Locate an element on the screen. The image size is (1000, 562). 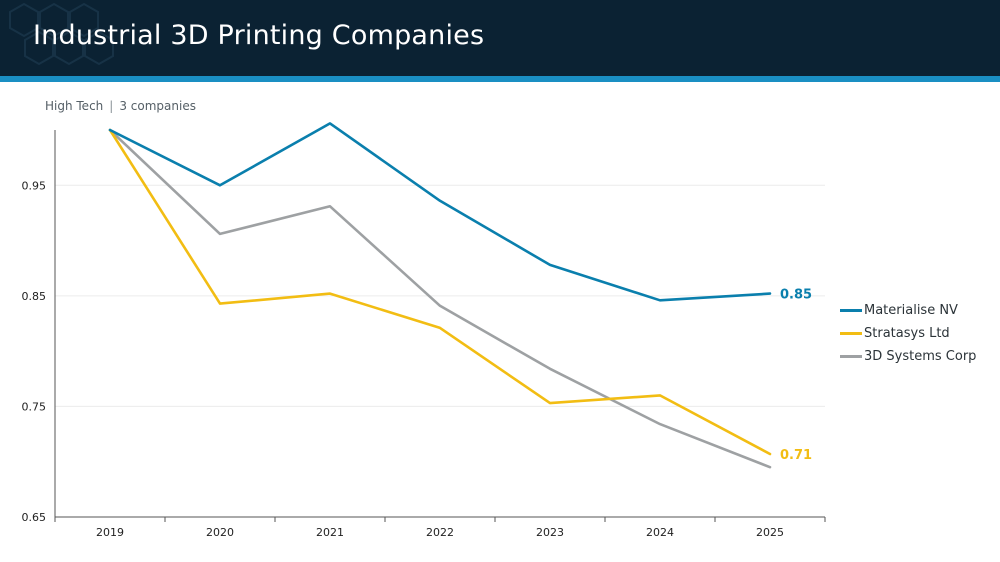
subtitle: High Tech | 3 companies is located at coordinates (120, 106).